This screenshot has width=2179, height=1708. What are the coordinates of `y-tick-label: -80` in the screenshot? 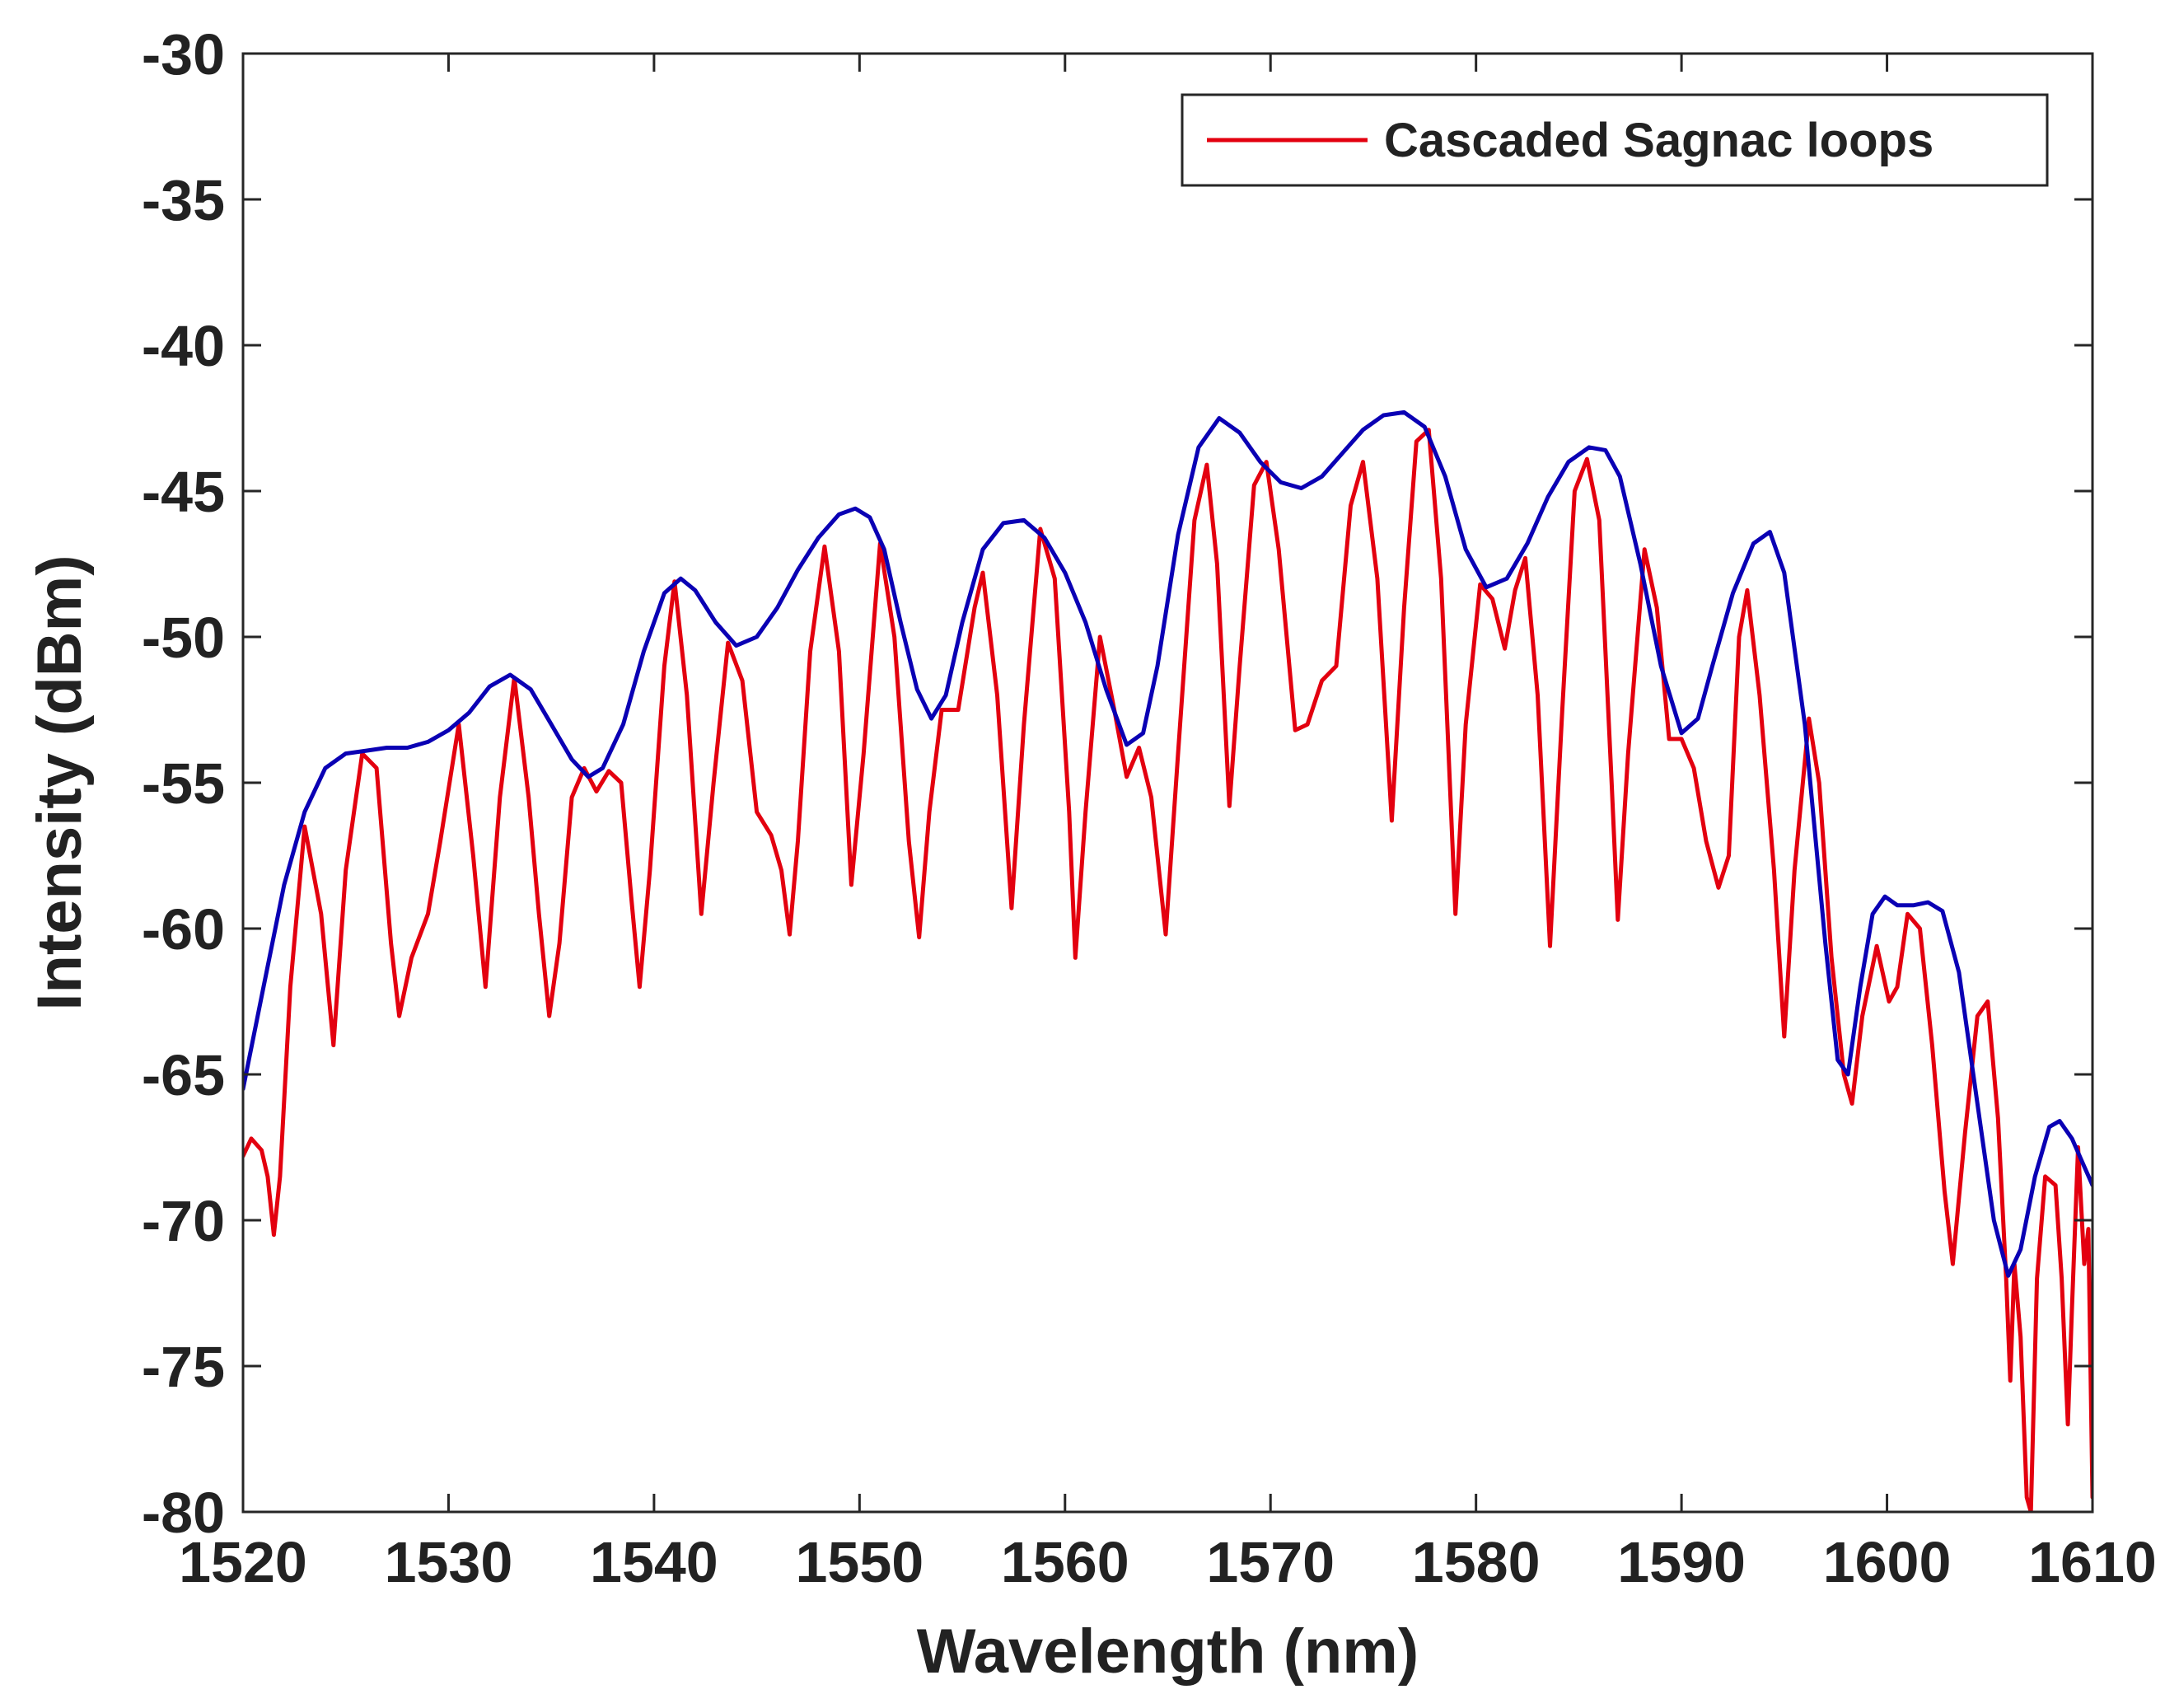 It's located at (184, 1513).